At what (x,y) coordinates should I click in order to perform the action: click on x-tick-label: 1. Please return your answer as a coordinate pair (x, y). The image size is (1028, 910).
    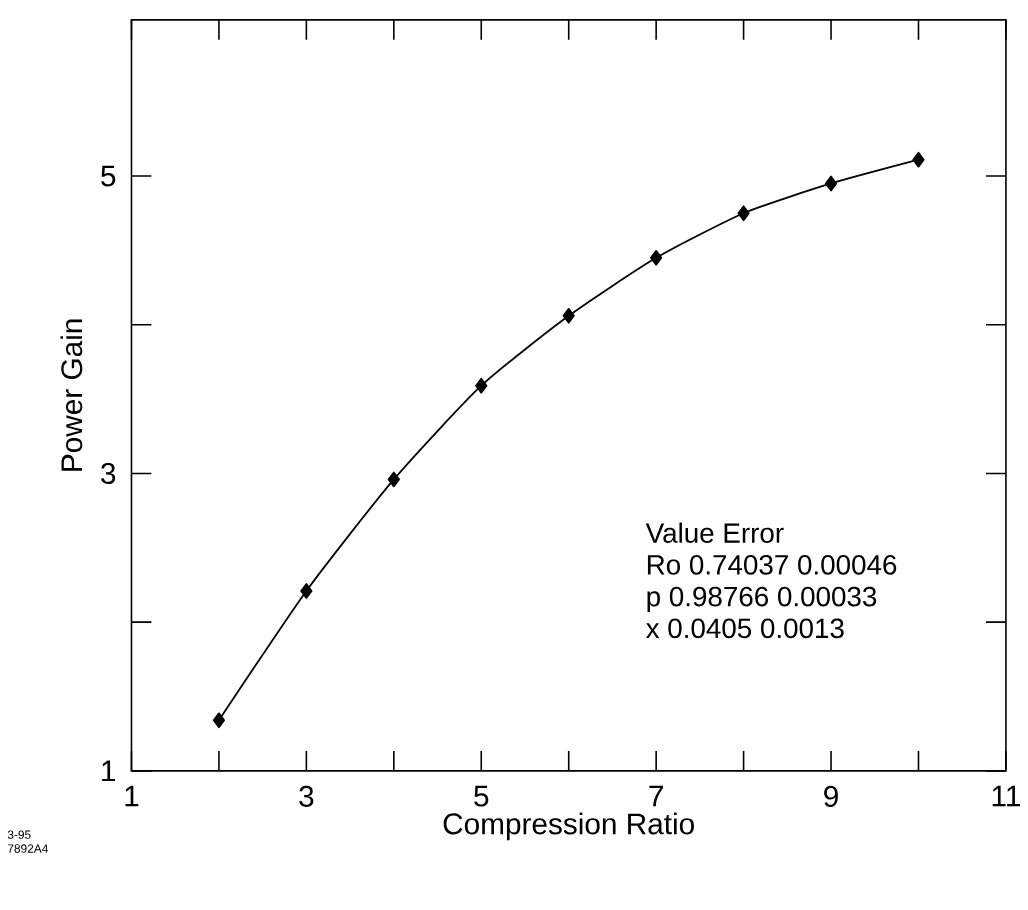
    Looking at the image, I should click on (132, 796).